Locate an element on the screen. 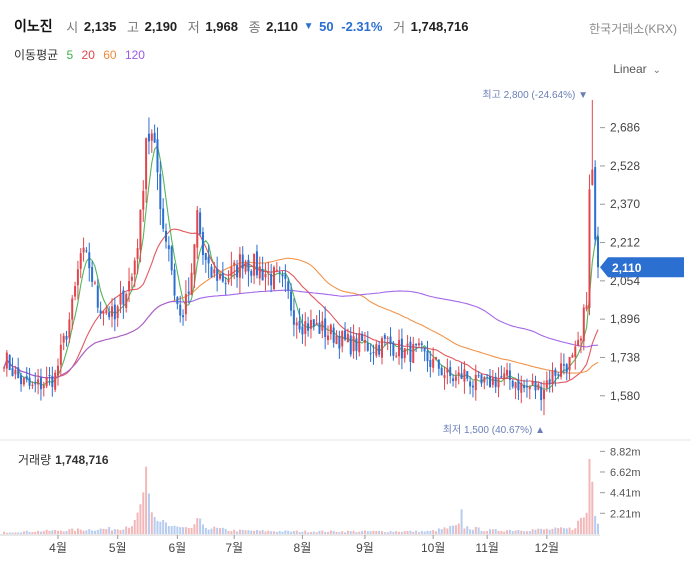  change-percent: -2.31% is located at coordinates (362, 26).